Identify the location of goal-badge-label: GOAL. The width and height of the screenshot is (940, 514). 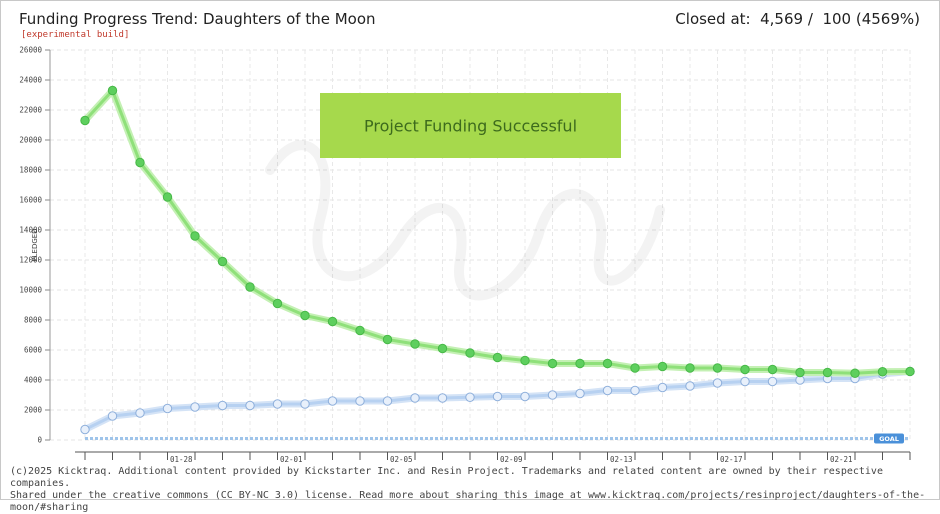
(889, 439).